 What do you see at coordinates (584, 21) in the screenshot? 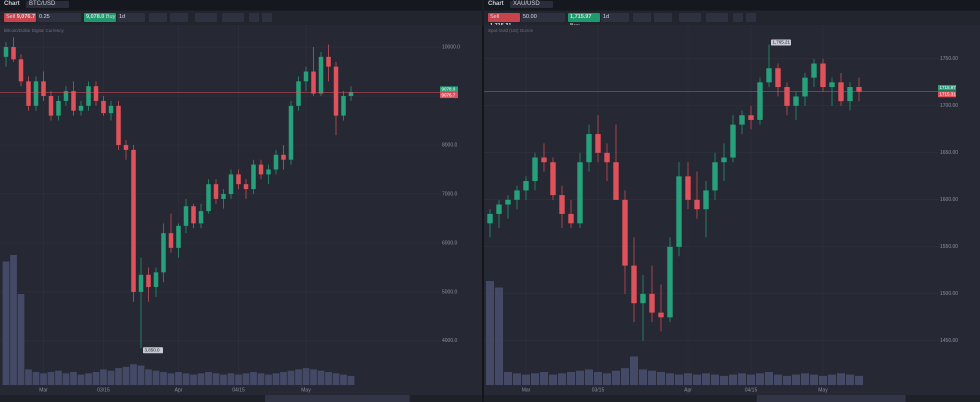
I see `buy-button: 1,715.97 Buy` at bounding box center [584, 21].